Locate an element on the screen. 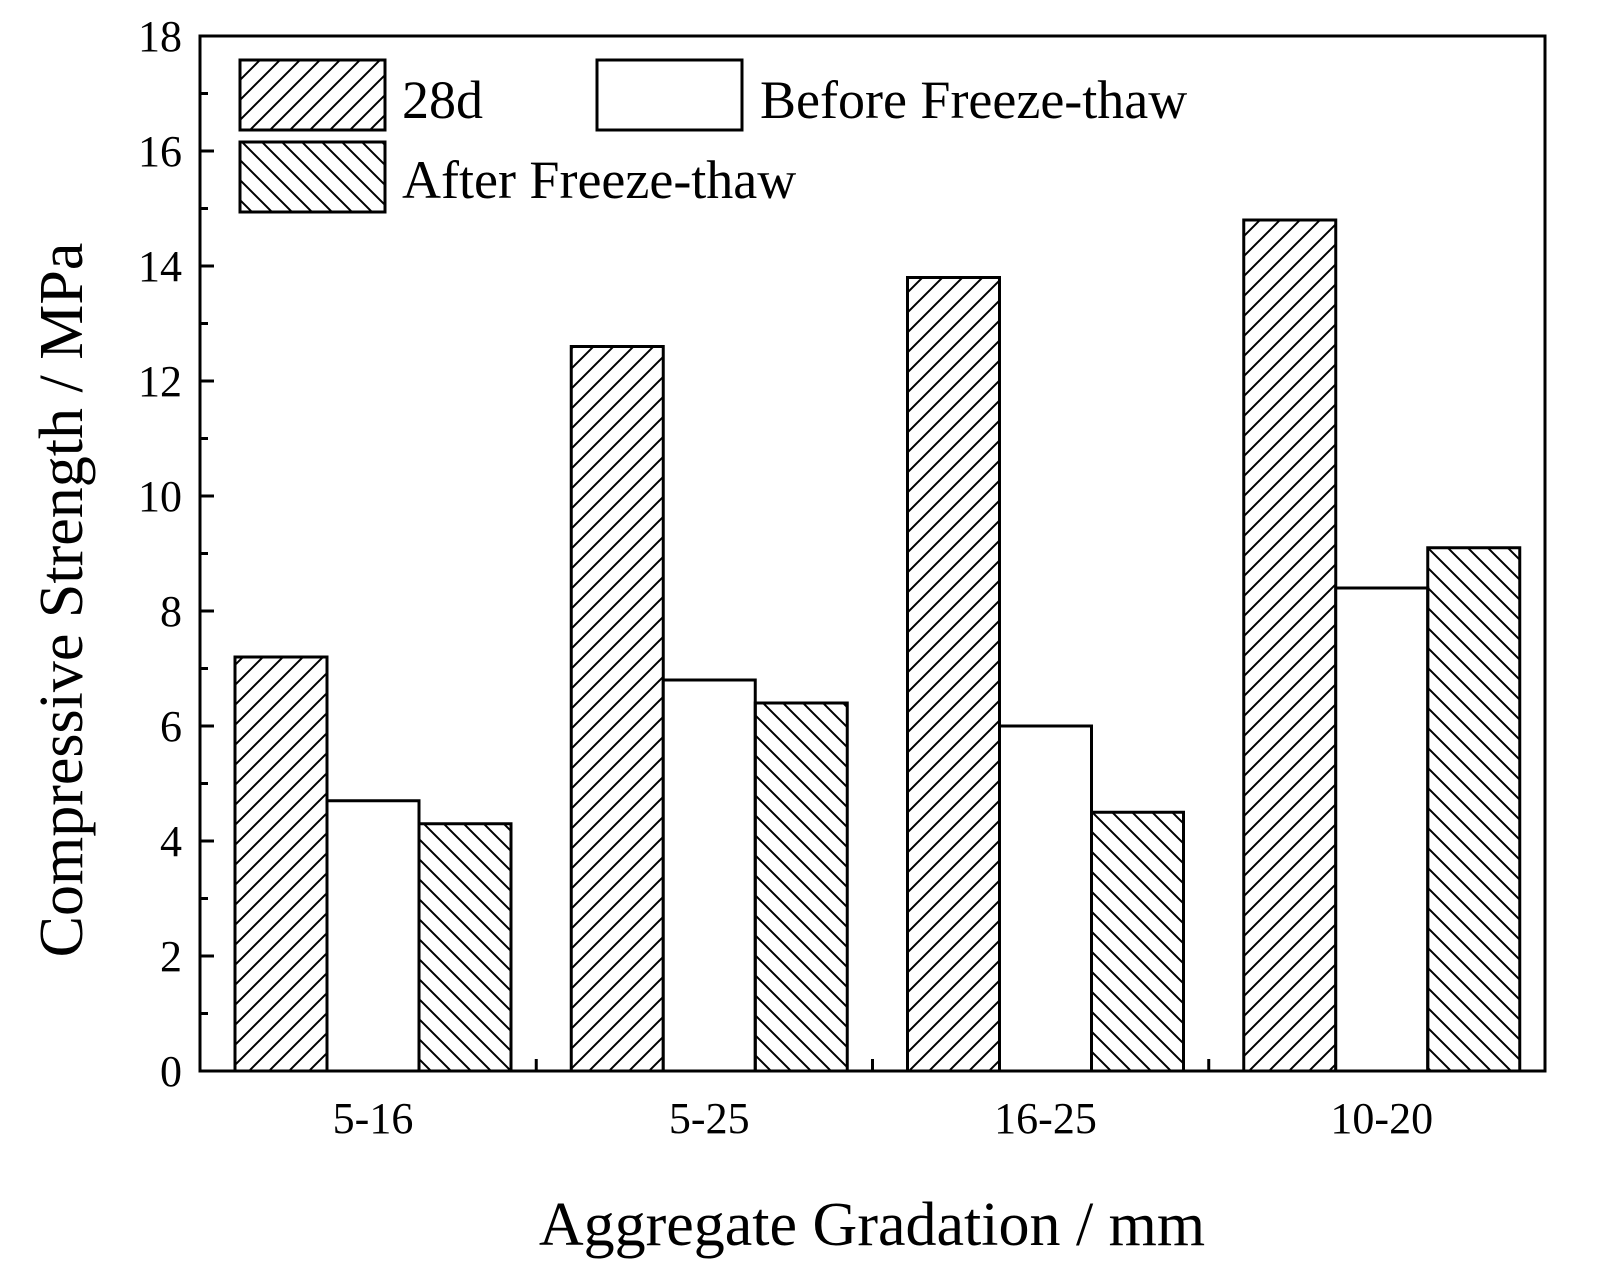 This screenshot has height=1285, width=1615. legend: 28d Before Freeze-thaw After Freeze-thaw is located at coordinates (712, 136).